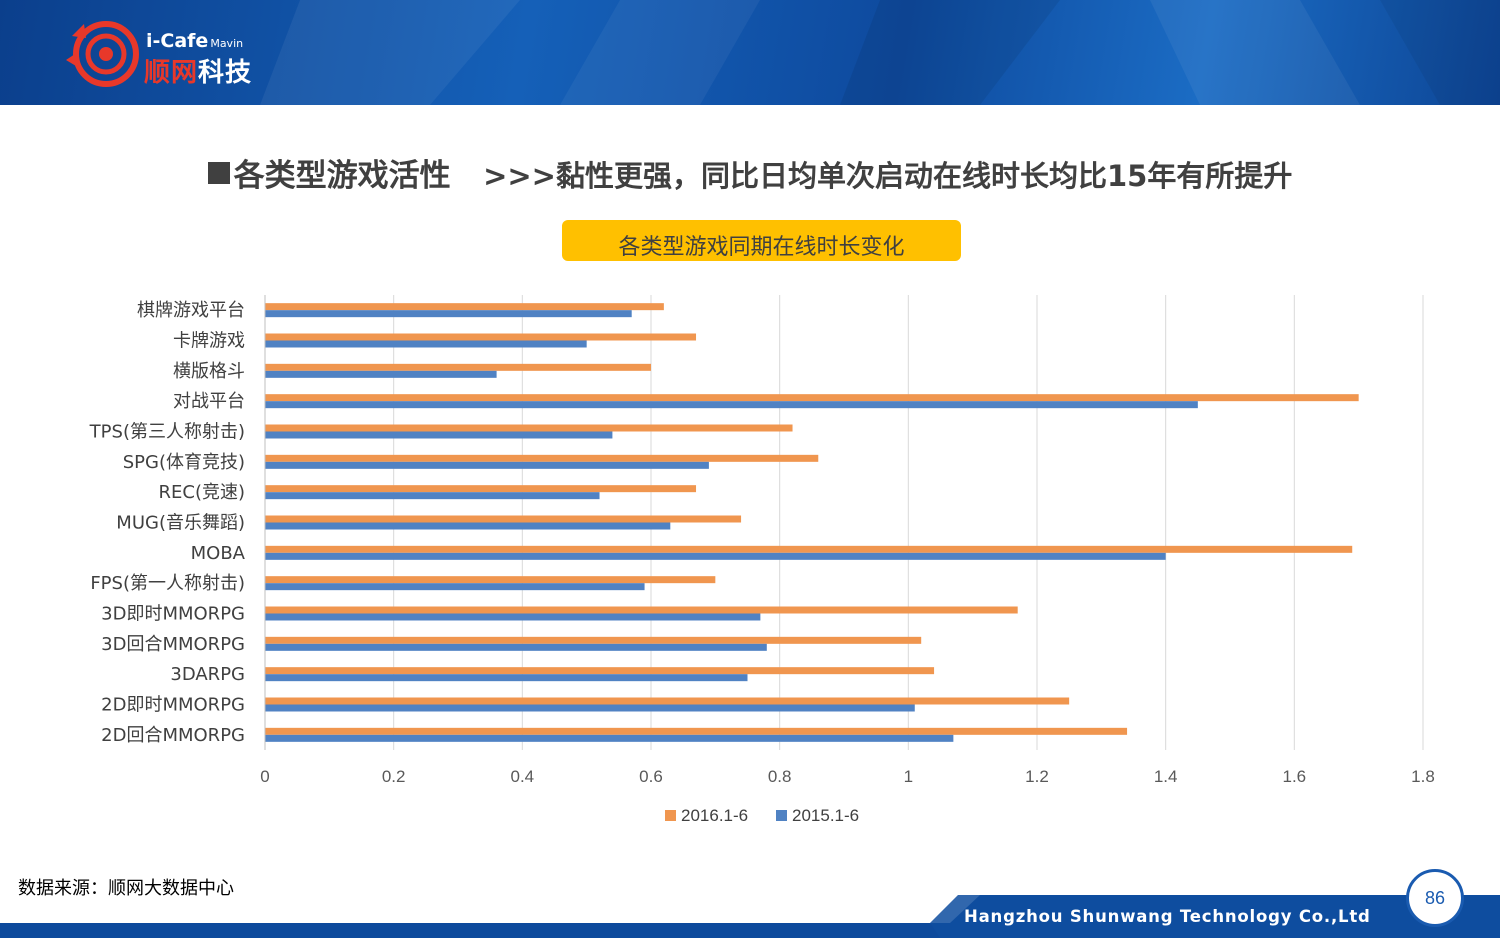 Image resolution: width=1500 pixels, height=938 pixels. Describe the element at coordinates (184, 462) in the screenshot. I see `category-label: SPG(体育竞技)` at that location.